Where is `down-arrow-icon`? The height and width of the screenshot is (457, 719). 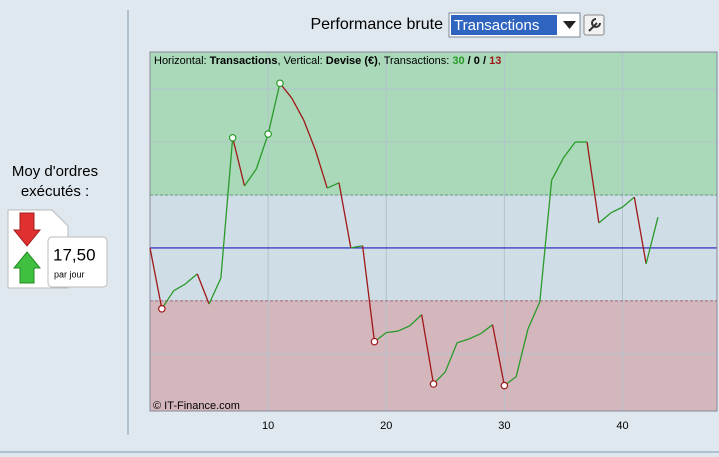
down-arrow-icon is located at coordinates (27, 229).